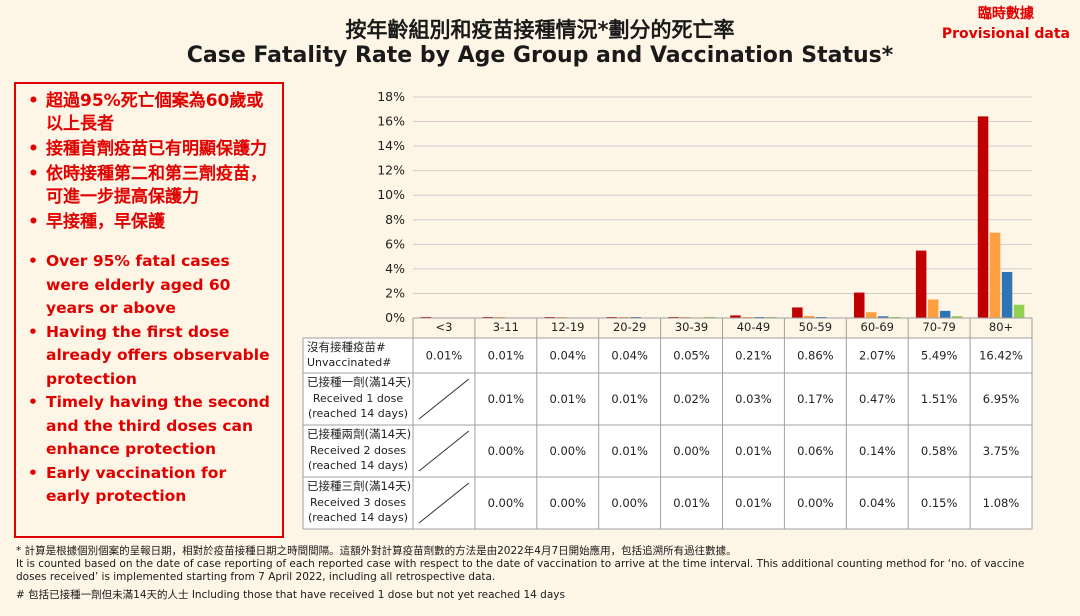 This screenshot has height=616, width=1080. I want to click on key-point-zh-2: 接種首劑疫苗已有明顯保護力, so click(151, 149).